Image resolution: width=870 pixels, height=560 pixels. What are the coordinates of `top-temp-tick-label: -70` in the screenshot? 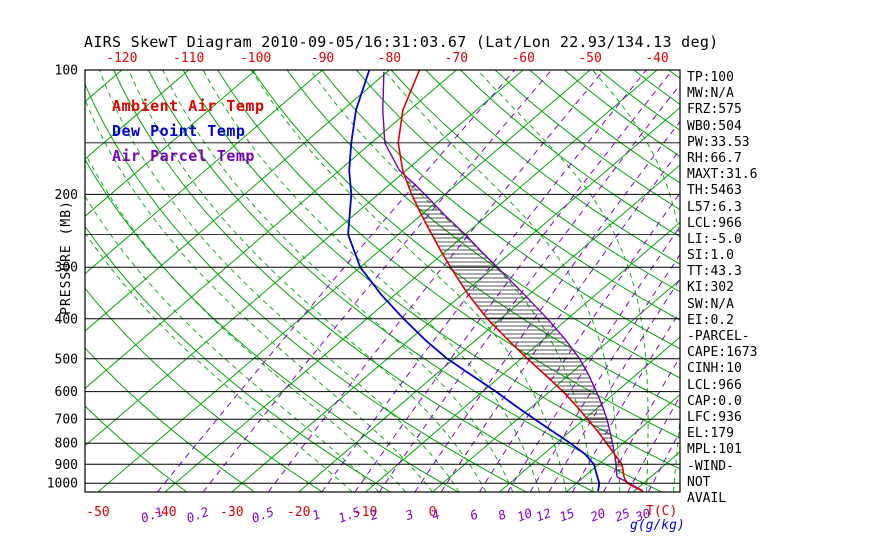 It's located at (456, 58).